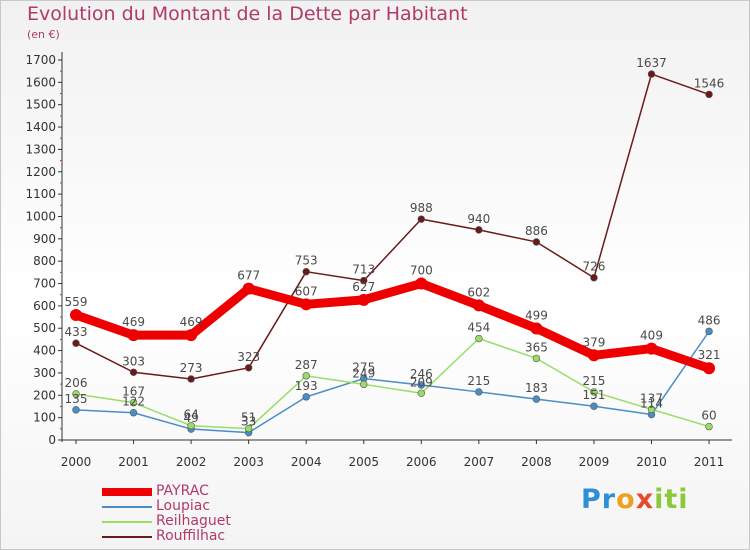  What do you see at coordinates (40, 172) in the screenshot?
I see `y-tick-label: 1200` at bounding box center [40, 172].